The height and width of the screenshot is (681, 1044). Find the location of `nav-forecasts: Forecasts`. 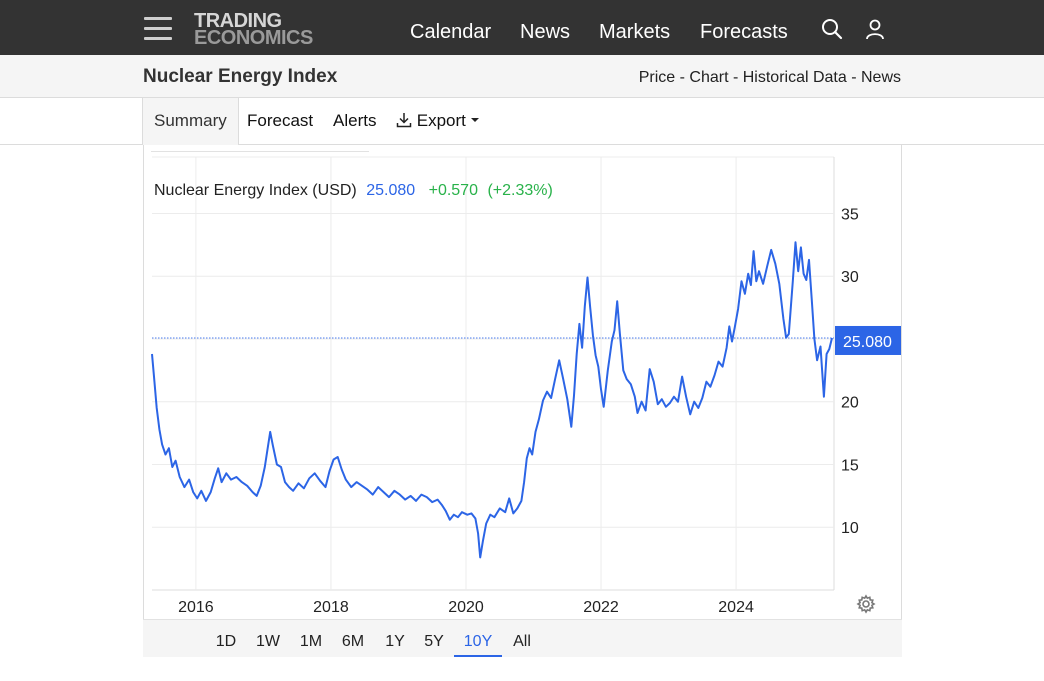

nav-forecasts: Forecasts is located at coordinates (744, 32).